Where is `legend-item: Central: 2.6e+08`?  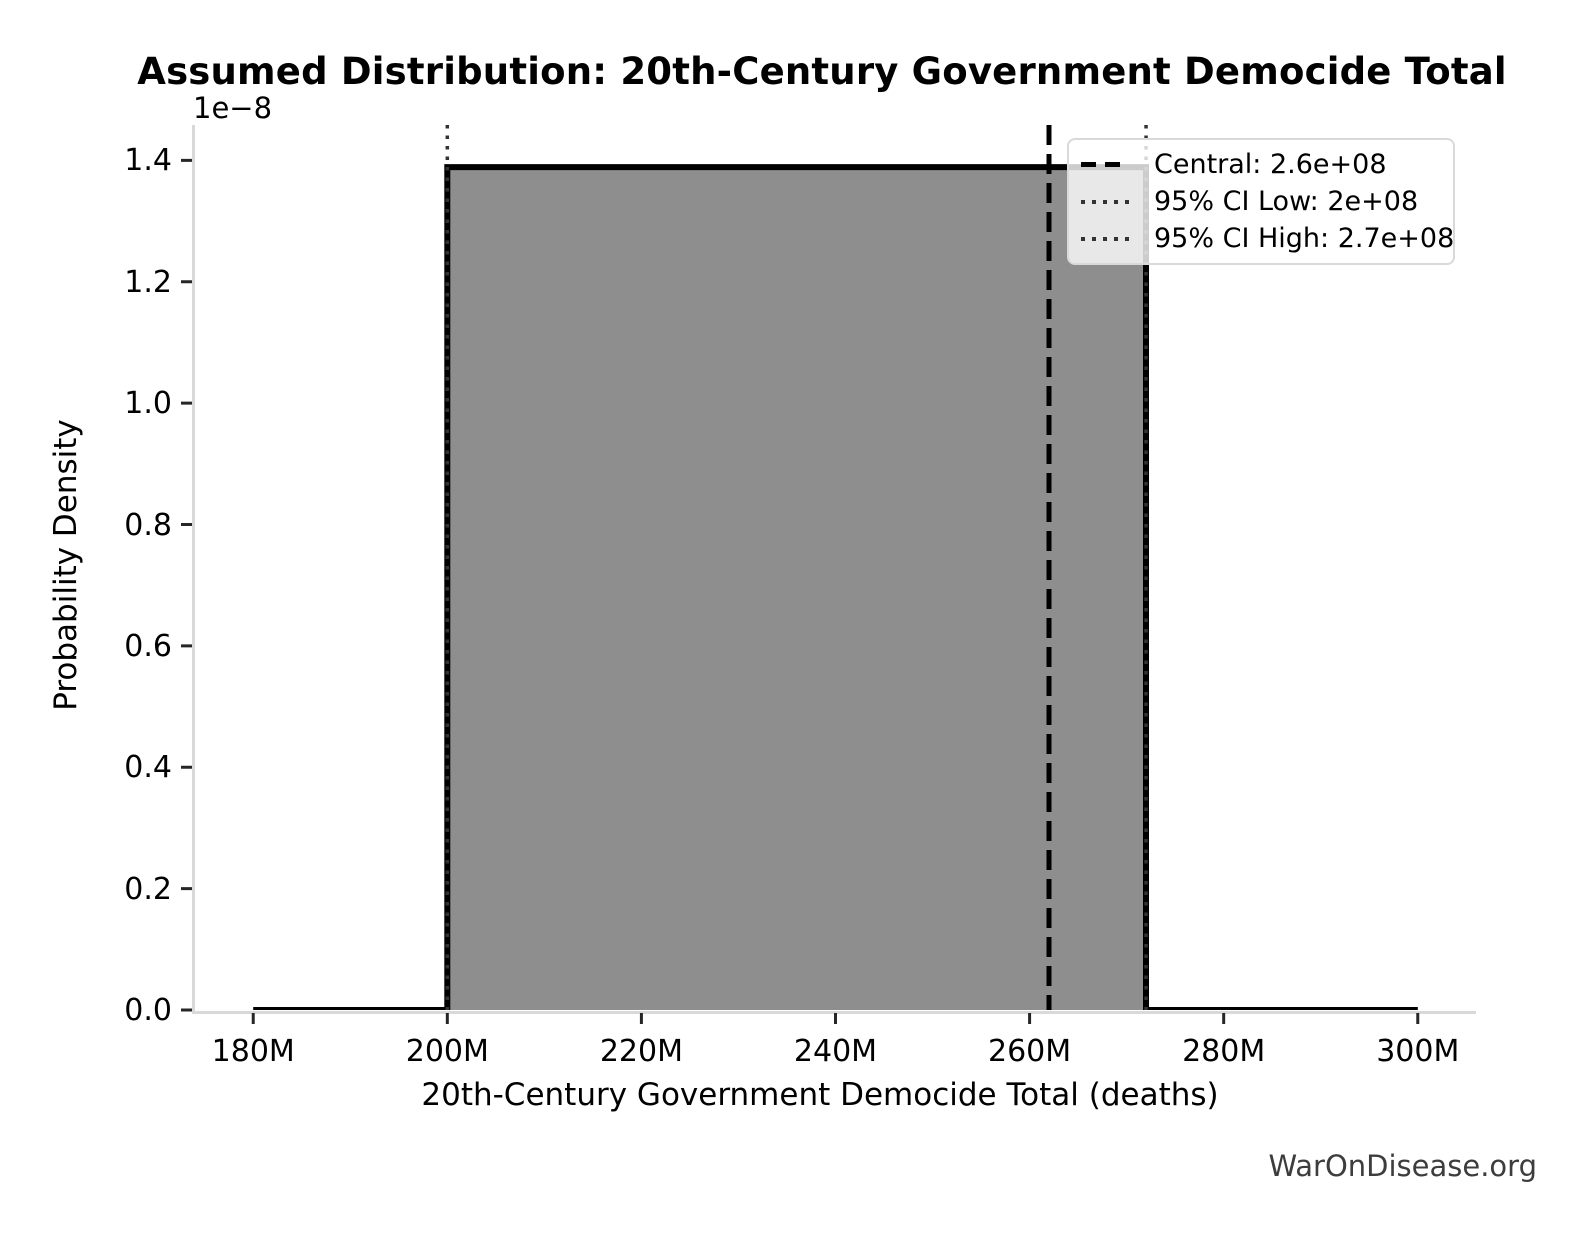 legend-item: Central: 2.6e+08 is located at coordinates (1261, 164).